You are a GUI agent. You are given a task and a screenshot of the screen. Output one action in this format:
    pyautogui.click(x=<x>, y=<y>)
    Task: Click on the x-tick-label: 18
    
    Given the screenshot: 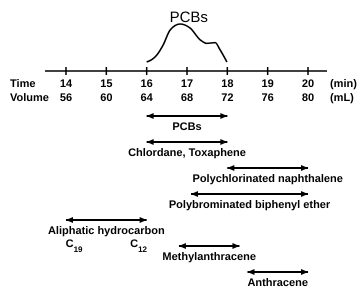 What is the action you would take?
    pyautogui.click(x=227, y=84)
    